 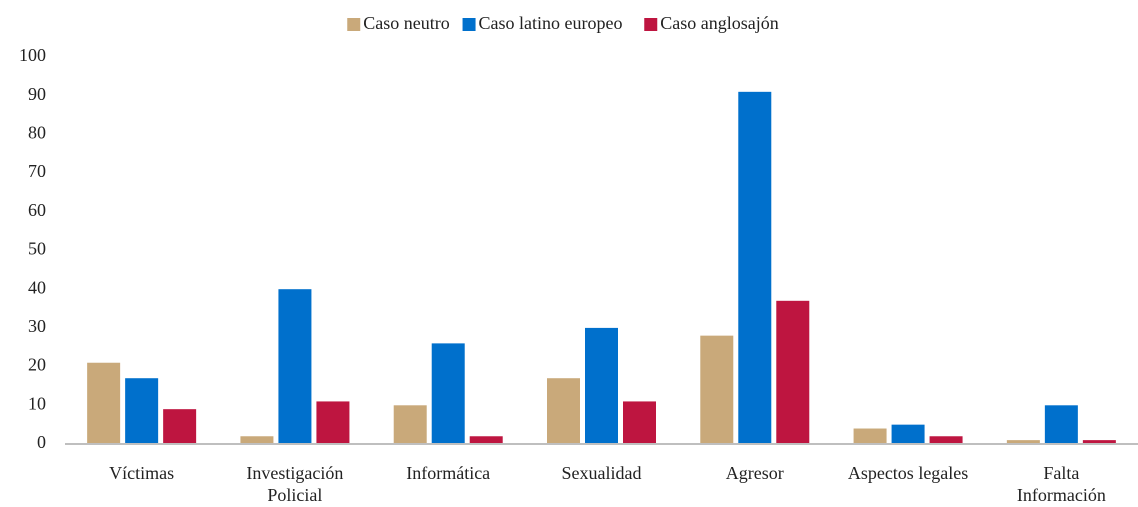 What do you see at coordinates (37, 133) in the screenshot?
I see `y-tick-label: 80` at bounding box center [37, 133].